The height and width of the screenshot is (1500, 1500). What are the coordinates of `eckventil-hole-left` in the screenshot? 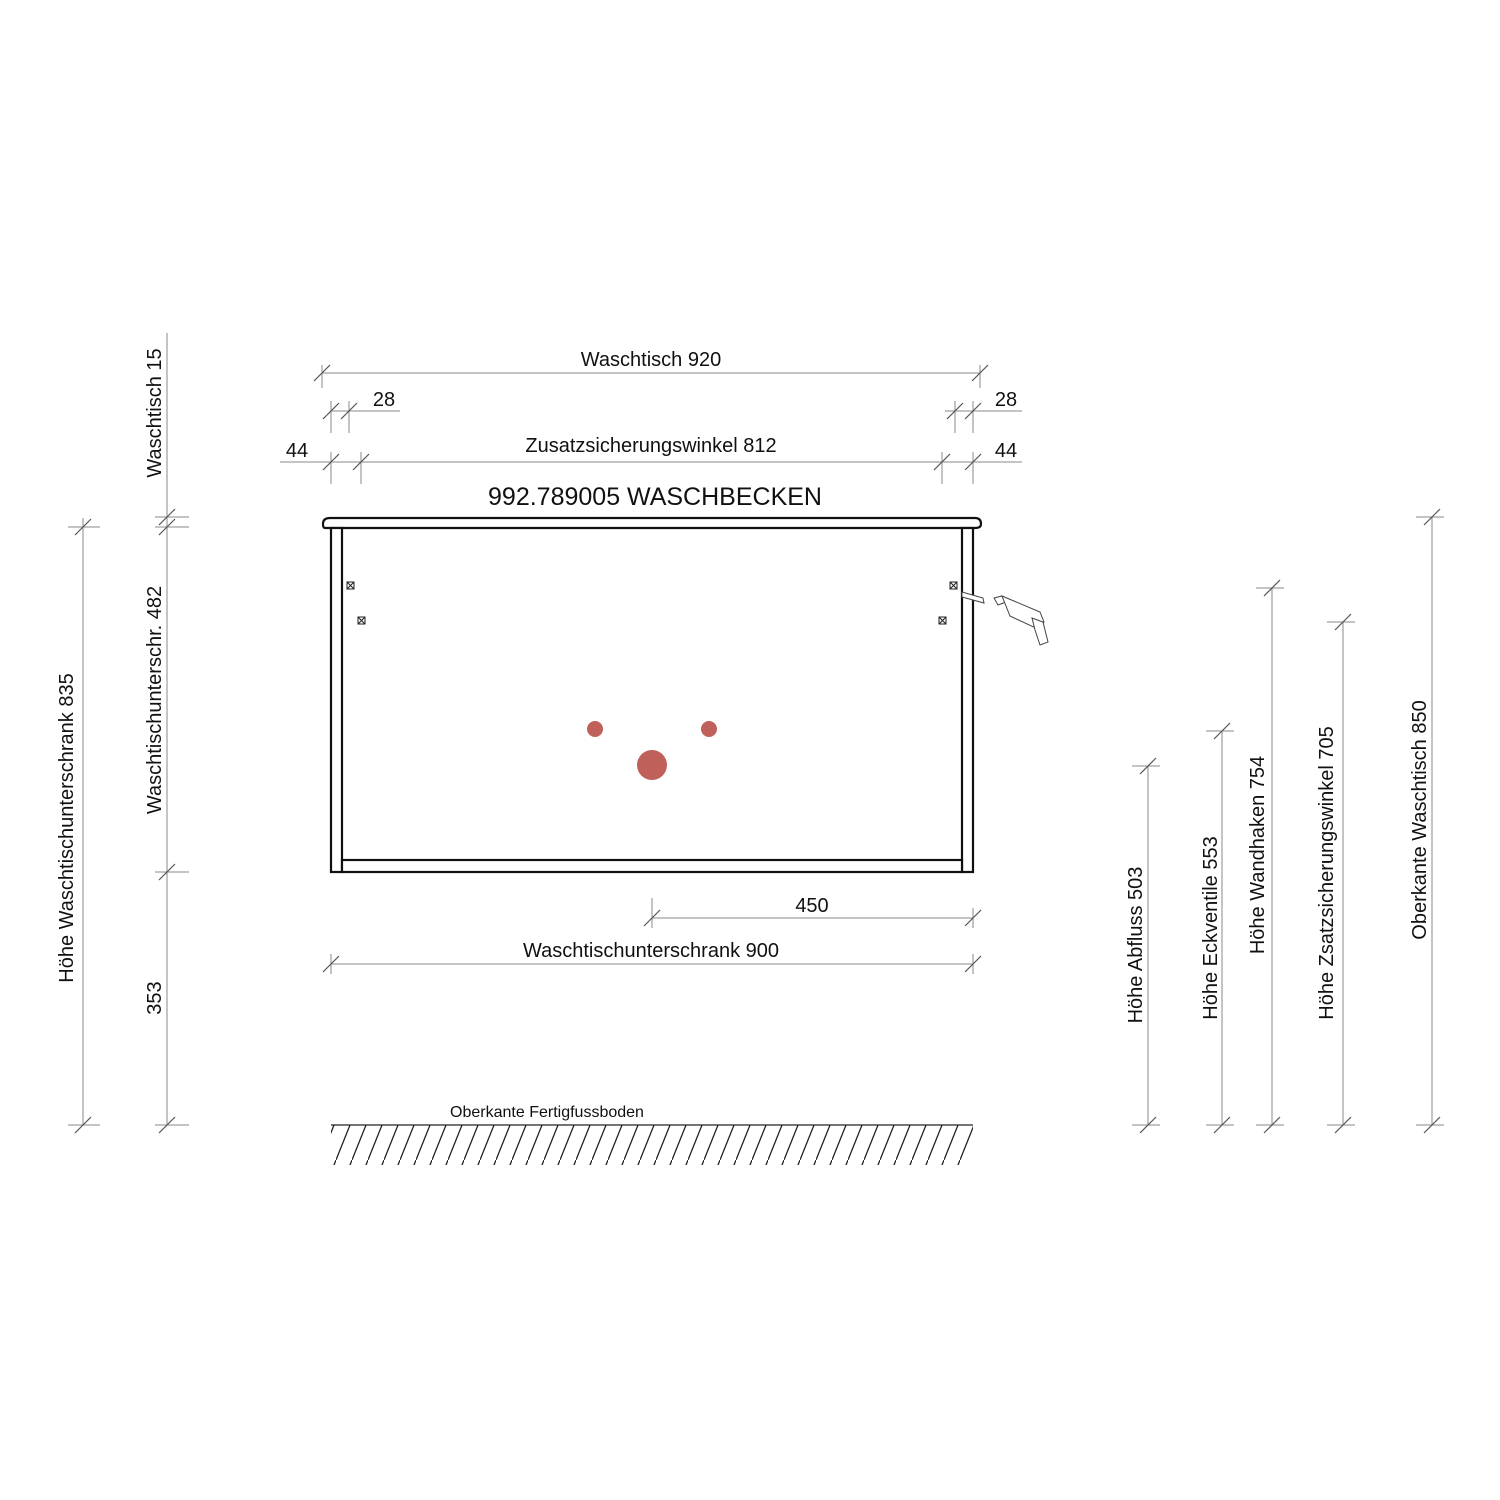 It's located at (595, 729).